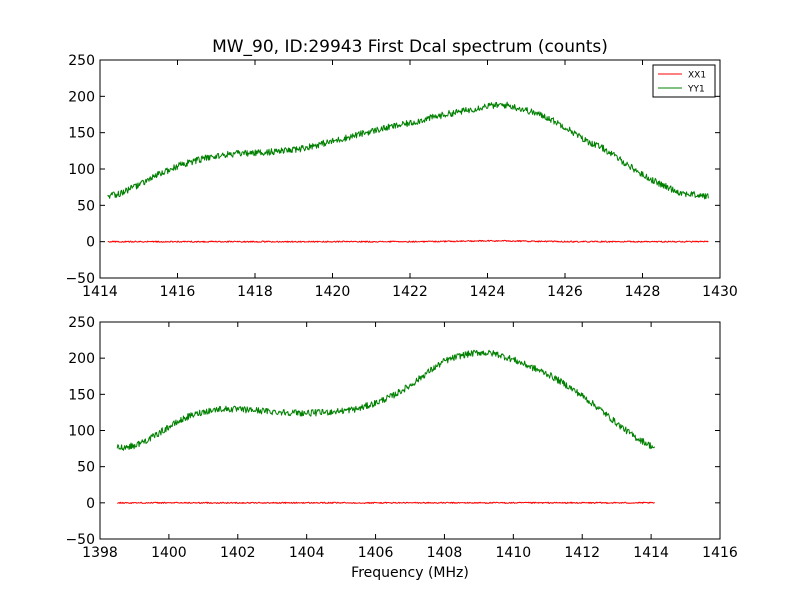 Image resolution: width=800 pixels, height=600 pixels. Describe the element at coordinates (582, 553) in the screenshot. I see `x-tick-label: 1412` at that location.